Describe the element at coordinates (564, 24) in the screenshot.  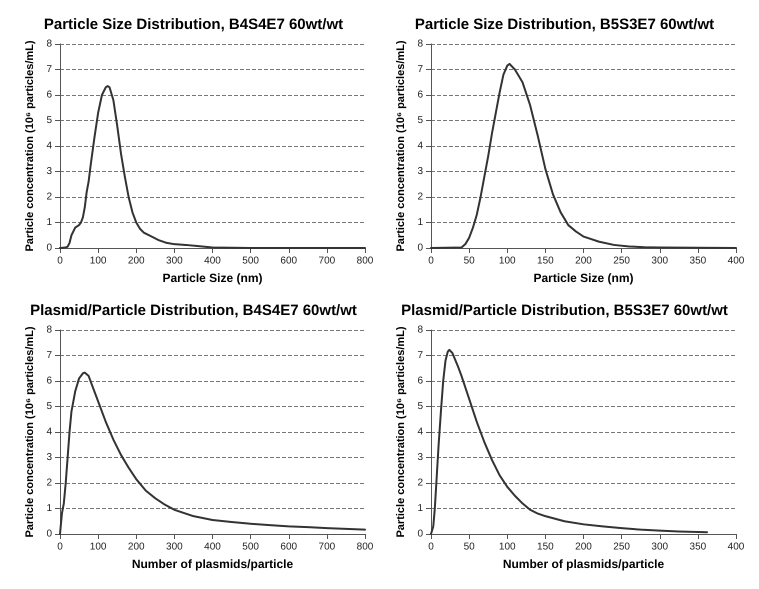
I see `chart-title: Particle Size Distribution, B5S3E7 60wt/wt` at that location.